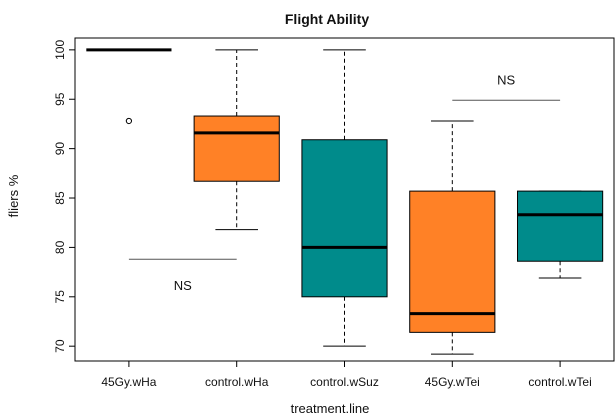 This screenshot has width=616, height=419. I want to click on x-tick-label: 45Gy.wTei, so click(452, 382).